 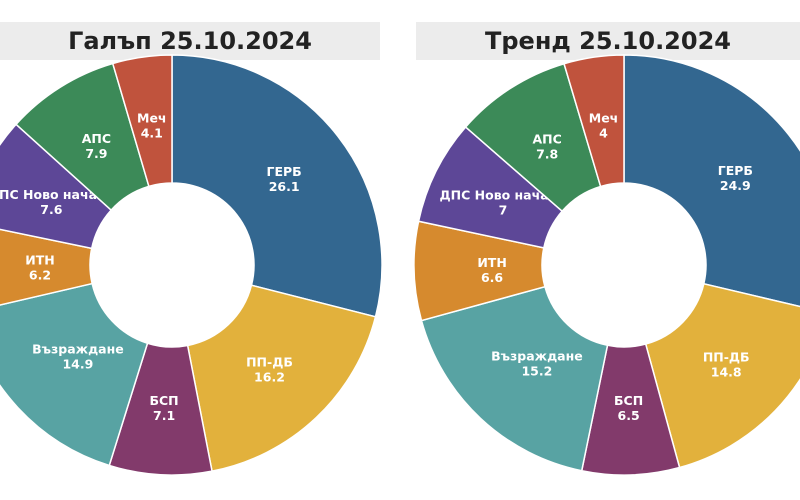 I want to click on slice-value-gerb: 24.9, so click(x=735, y=185).